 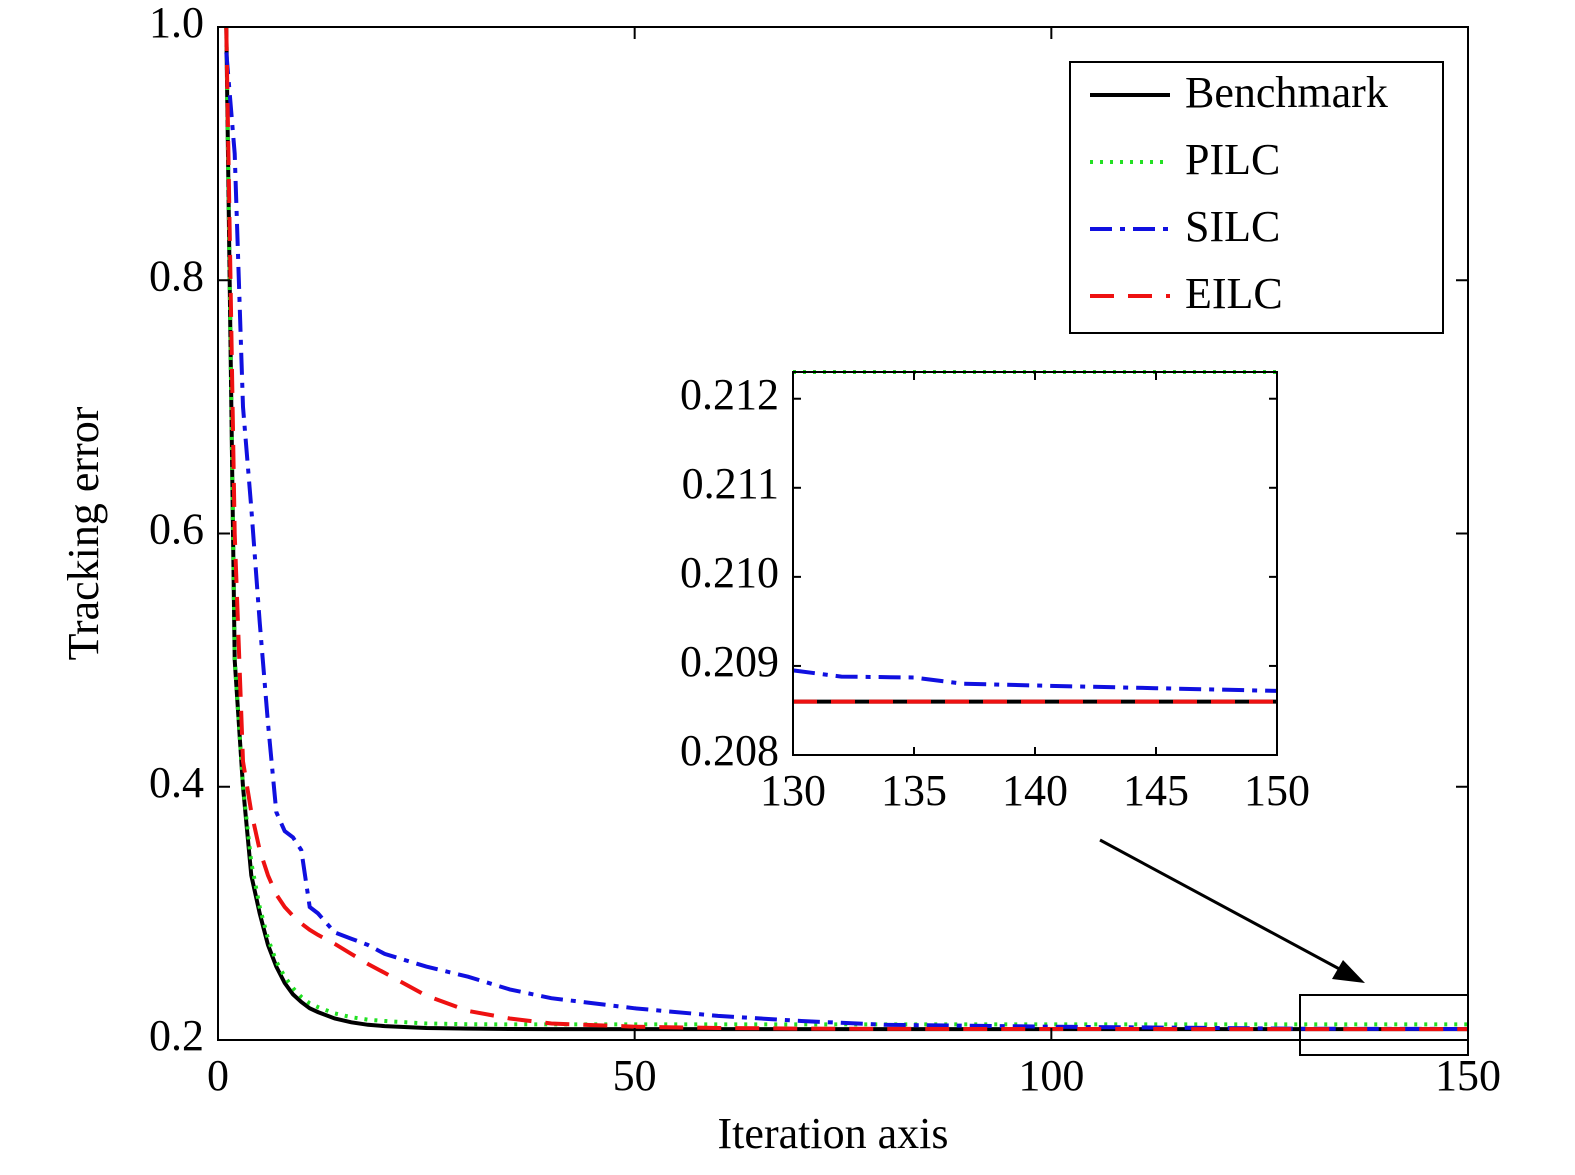 I want to click on y-tick-label: 0.2, so click(x=176, y=1035).